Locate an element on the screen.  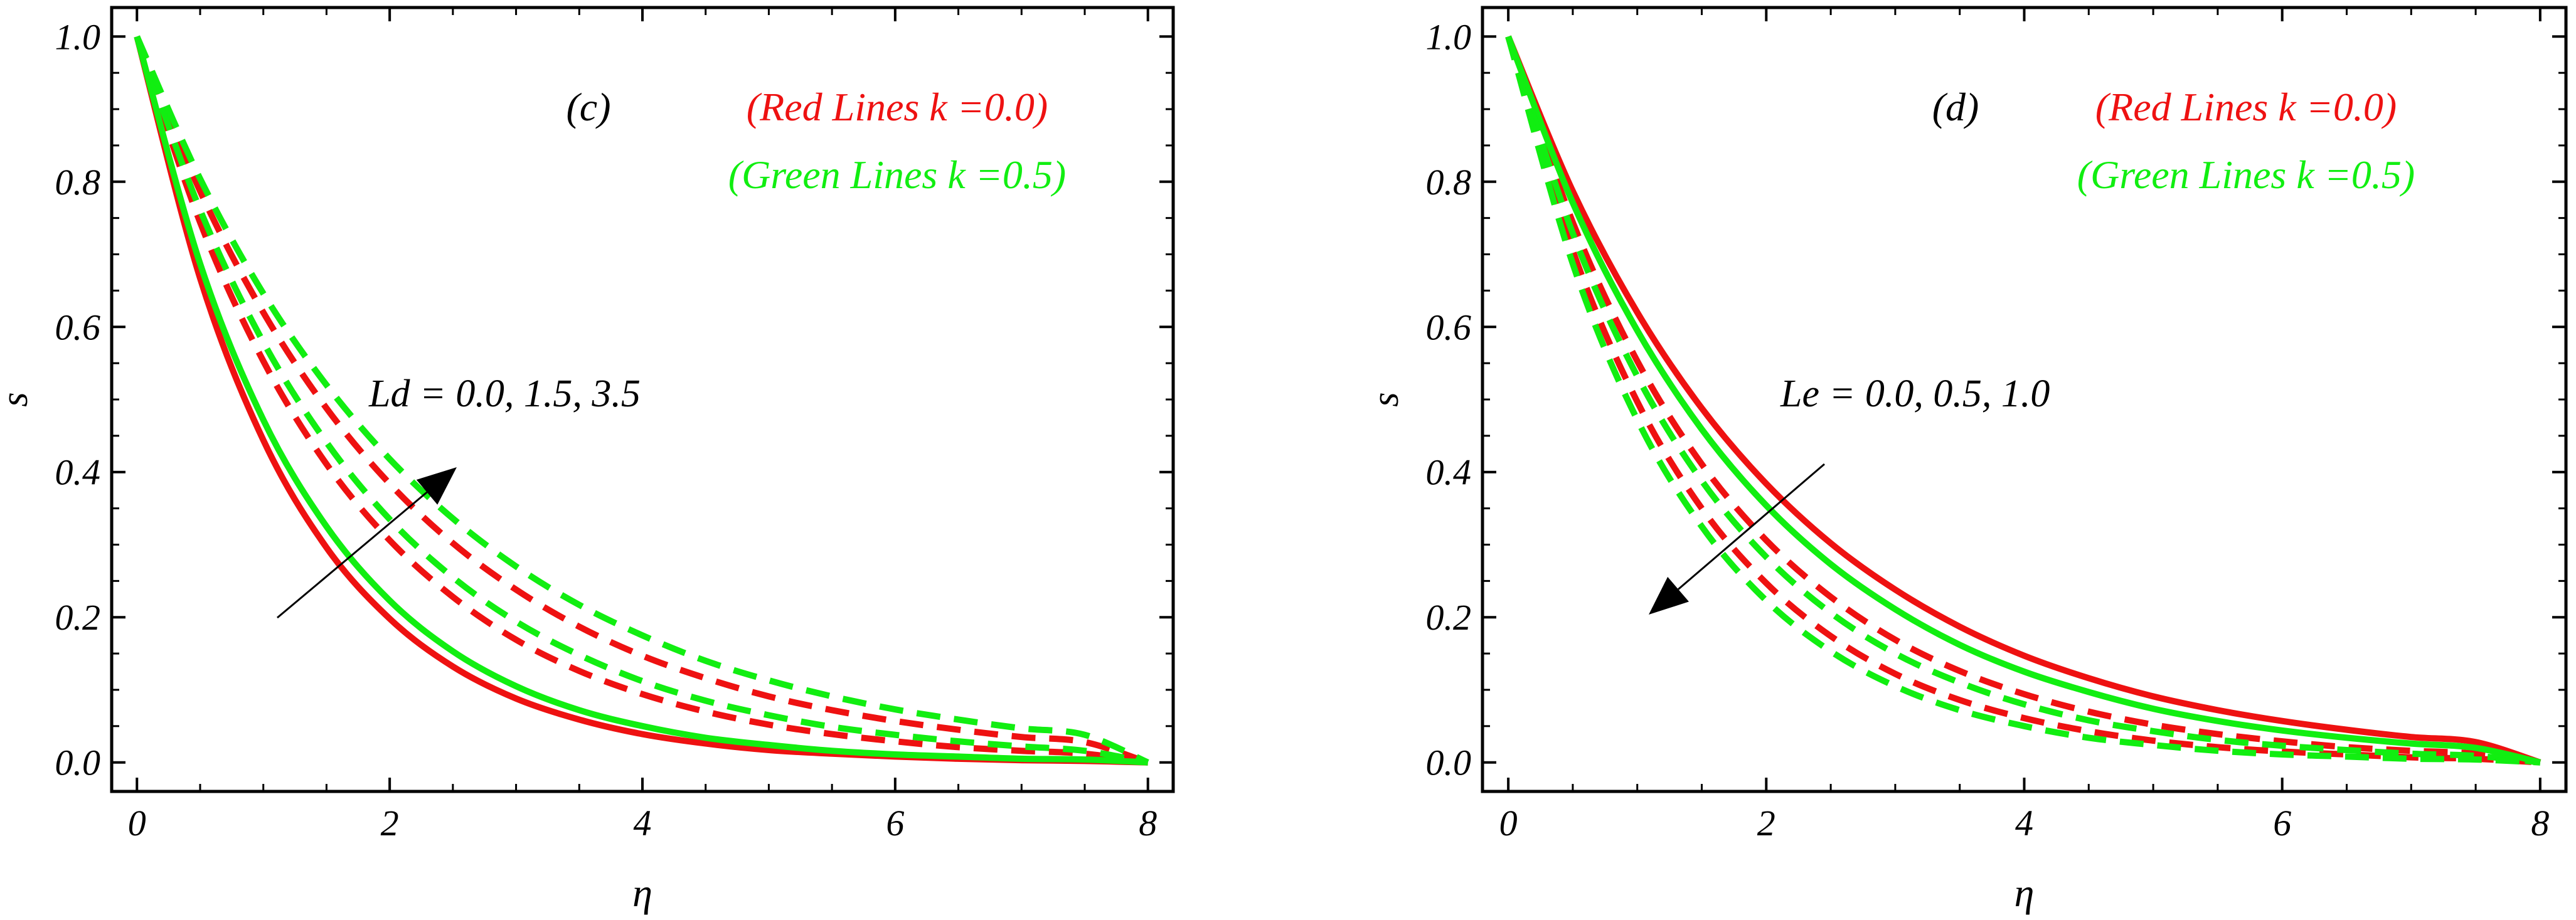
parameter-annotation: Ld = 0.0, 1.5, 3.5 is located at coordinates (505, 394).